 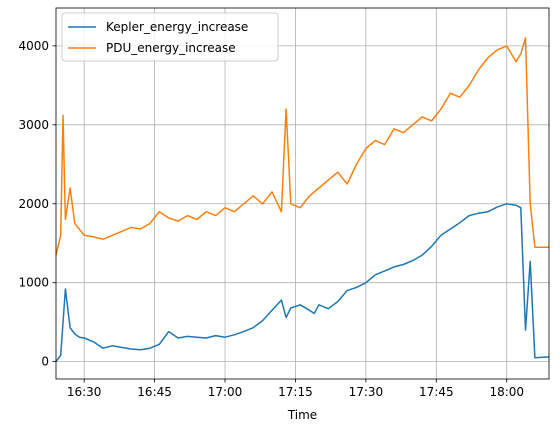 I want to click on y-tick-label: 3000, so click(x=33, y=125).